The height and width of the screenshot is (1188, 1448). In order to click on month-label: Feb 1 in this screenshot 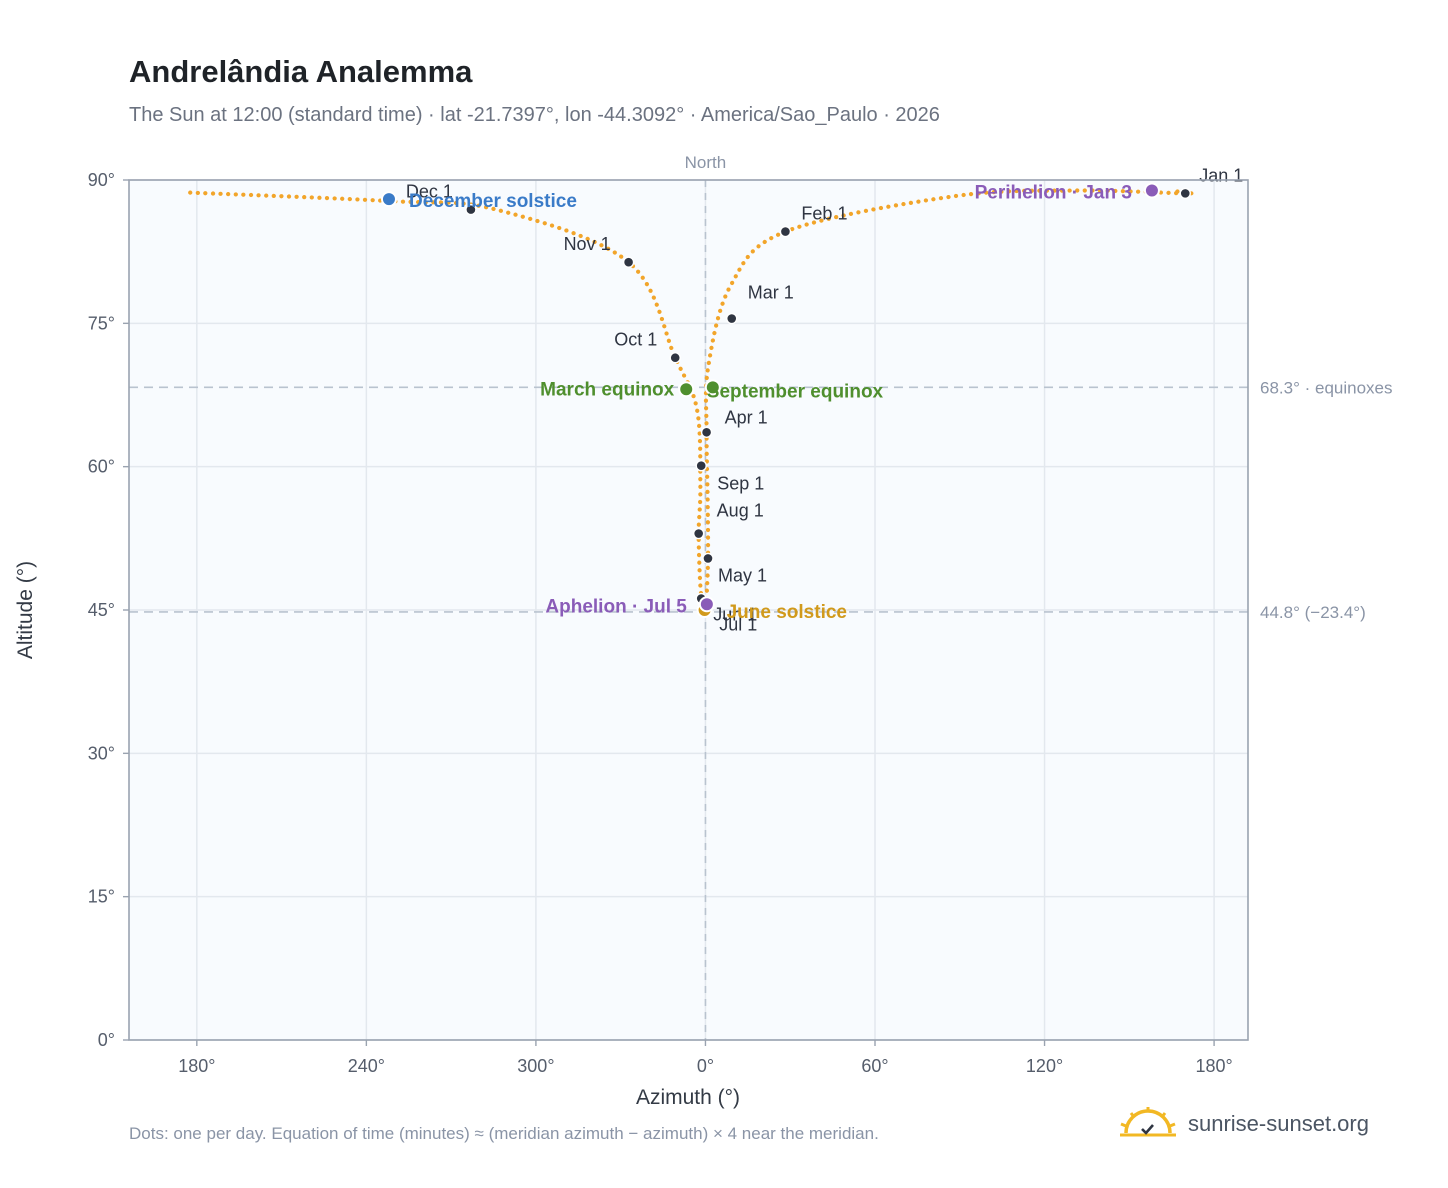, I will do `click(824, 214)`.